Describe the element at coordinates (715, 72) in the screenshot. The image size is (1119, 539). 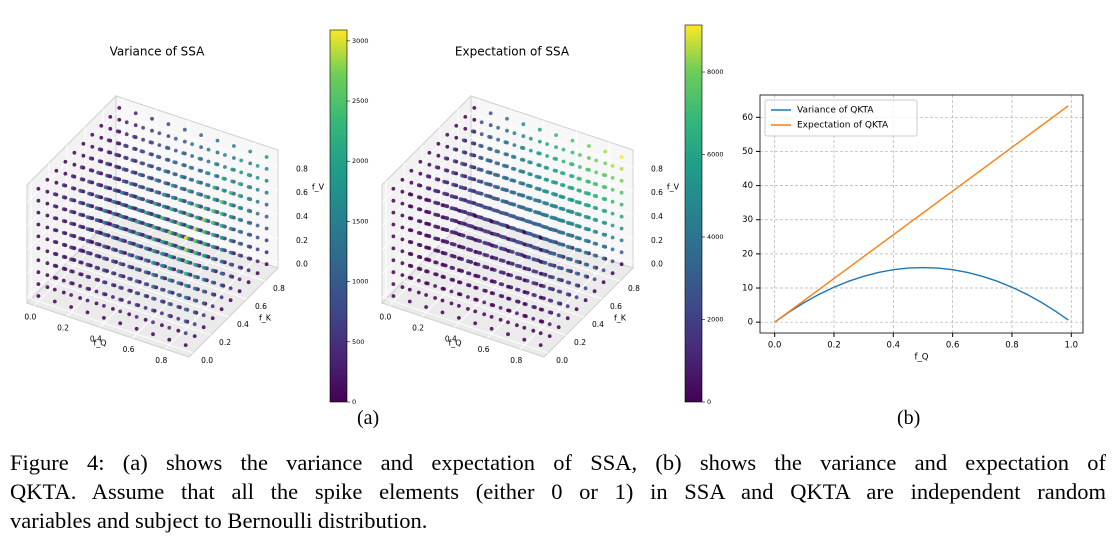
I see `colorbar-tick-label: 8000` at that location.